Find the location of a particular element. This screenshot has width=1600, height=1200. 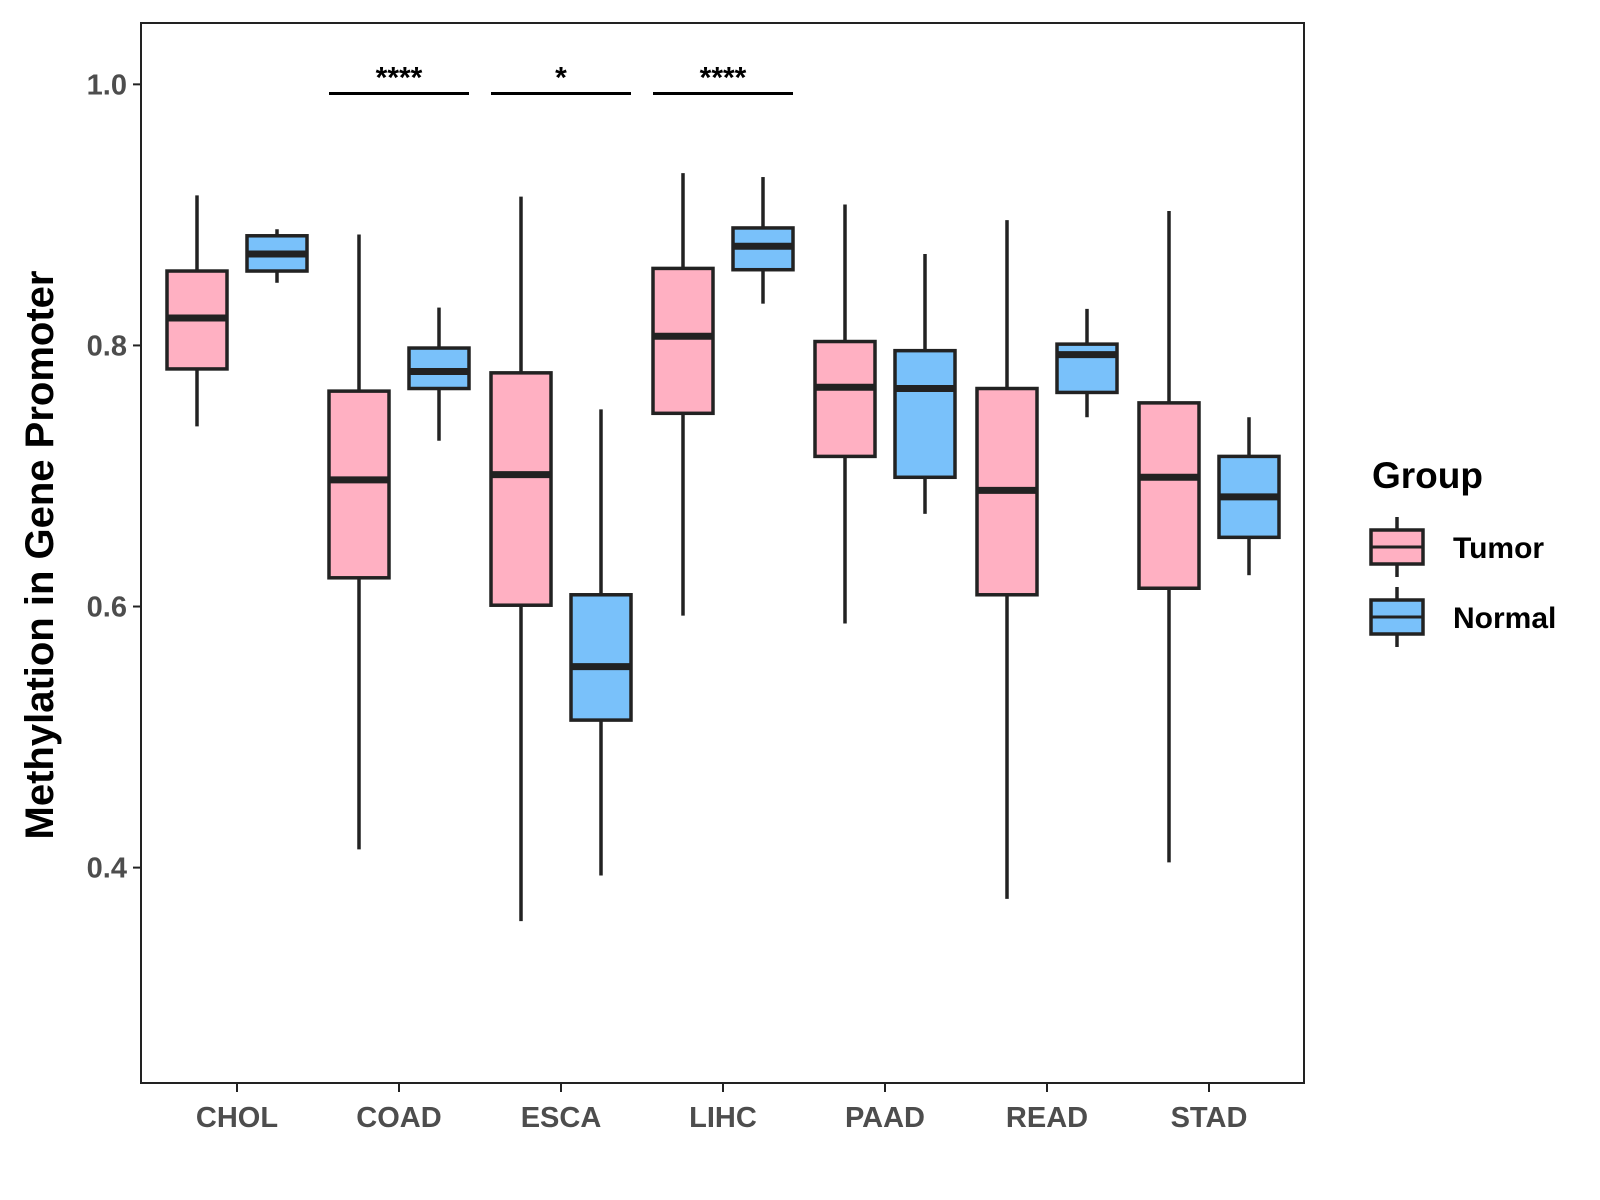

box-normal-paad is located at coordinates (925, 384).